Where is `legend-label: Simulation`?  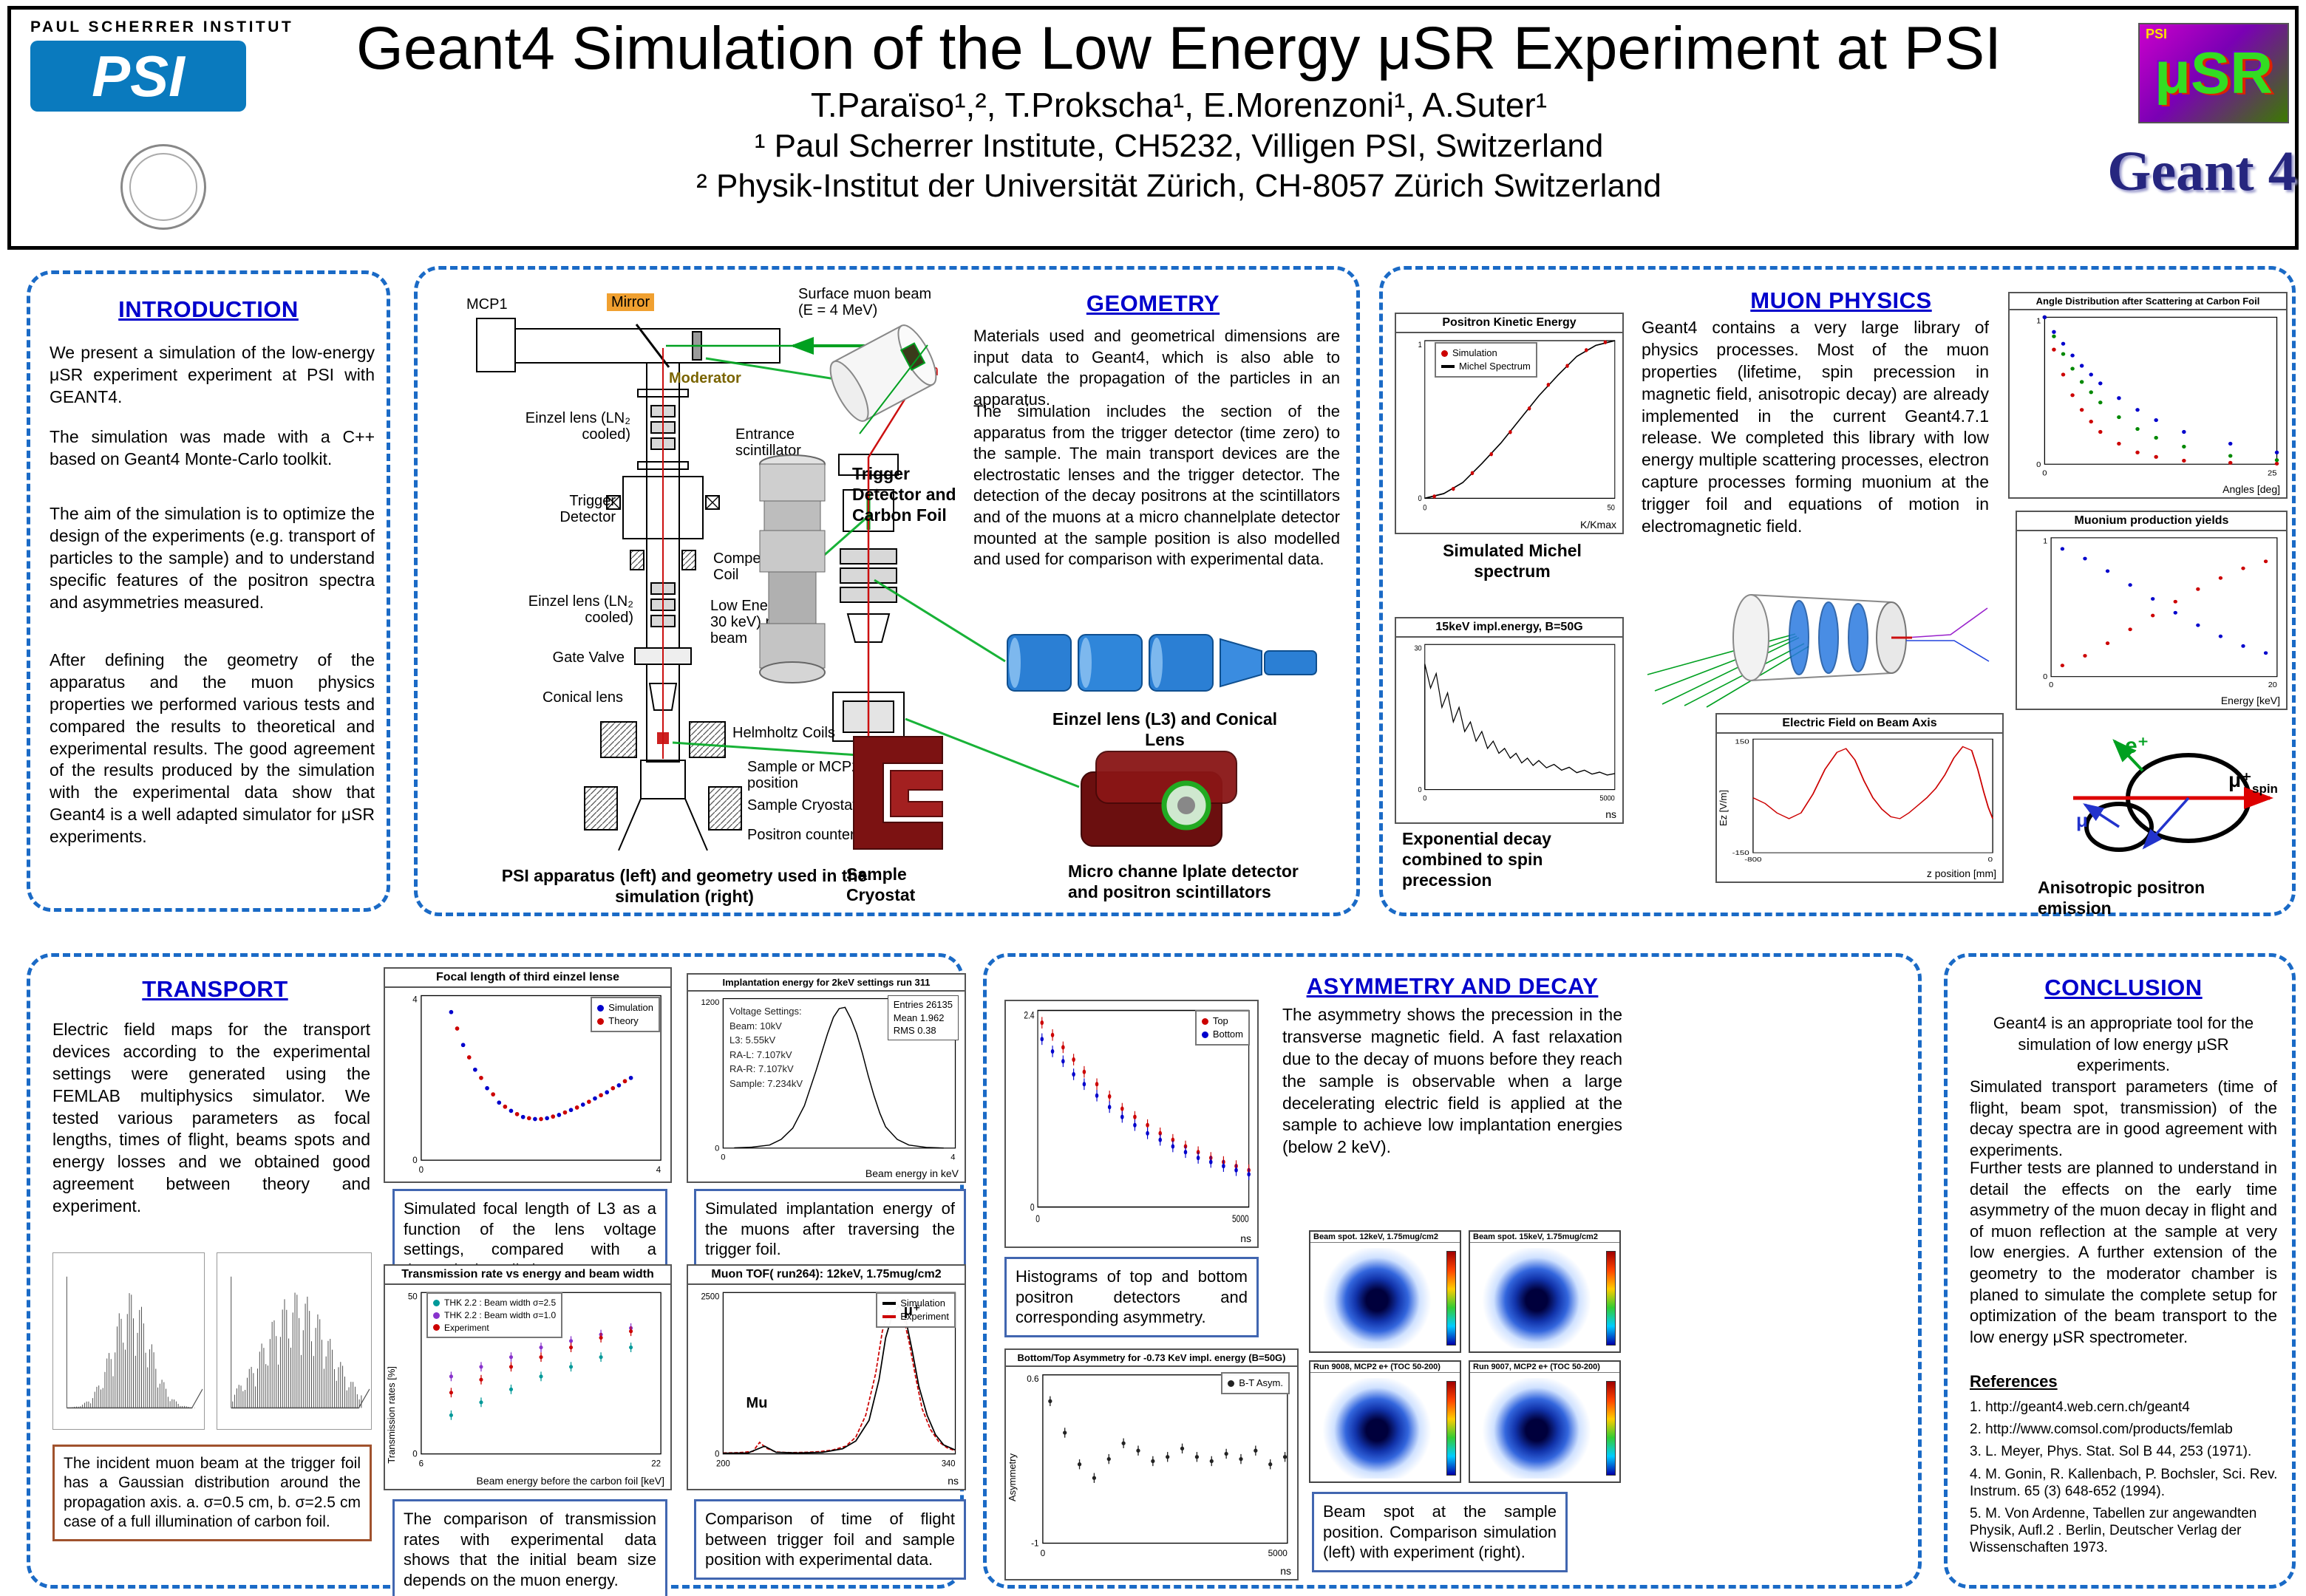 legend-label: Simulation is located at coordinates (1475, 352).